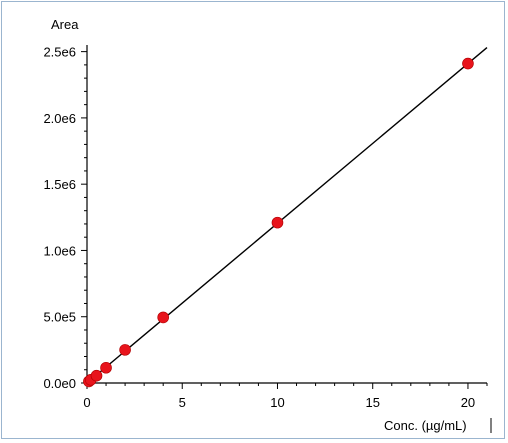 The height and width of the screenshot is (443, 508). Describe the element at coordinates (59, 250) in the screenshot. I see `y-tick-label: 1.0e6` at that location.